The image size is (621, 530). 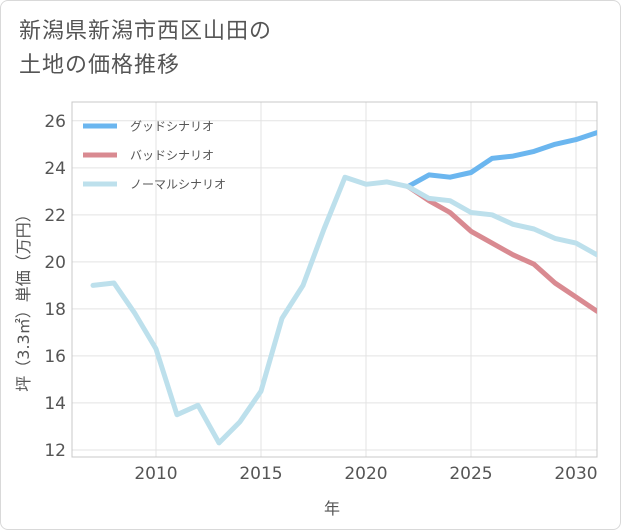 What do you see at coordinates (145, 49) in the screenshot?
I see `chart-title: 新潟県新潟市西区山田の 土地の価格推移` at bounding box center [145, 49].